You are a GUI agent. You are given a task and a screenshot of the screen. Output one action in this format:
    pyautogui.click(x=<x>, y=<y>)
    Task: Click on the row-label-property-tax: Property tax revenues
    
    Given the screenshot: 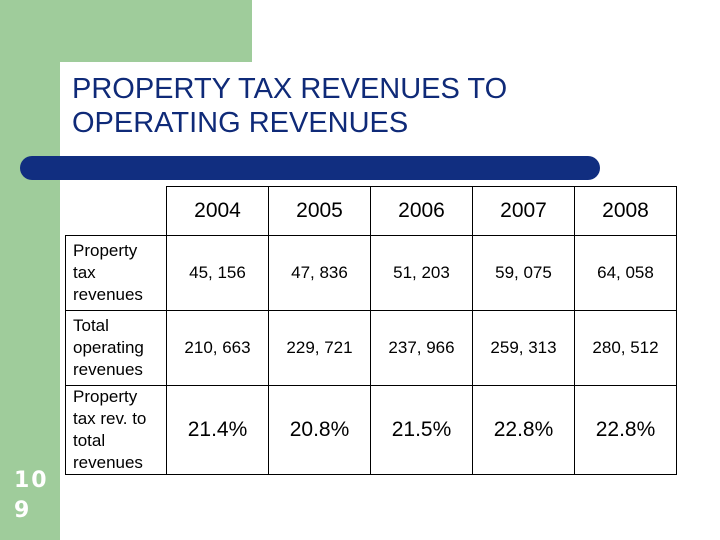 What is the action you would take?
    pyautogui.click(x=116, y=273)
    